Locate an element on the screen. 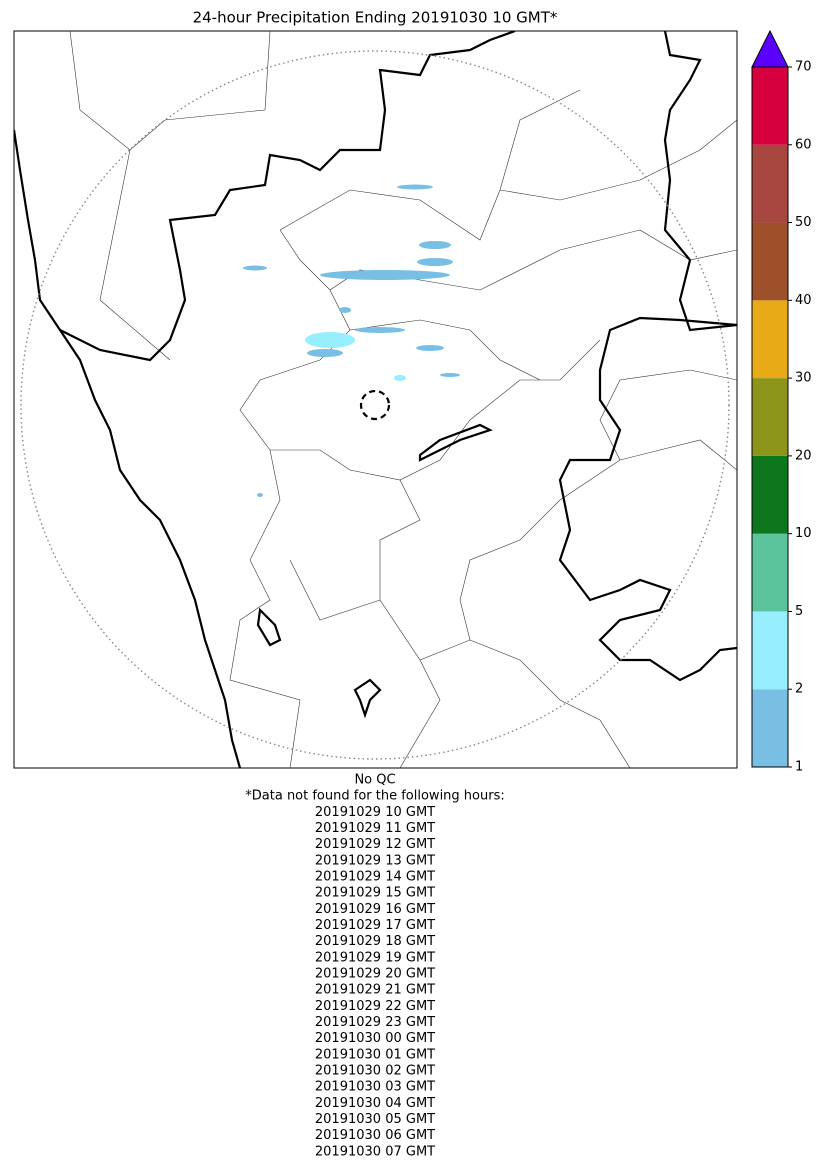  missing-hour: 20191029 12 GMT is located at coordinates (375, 844).